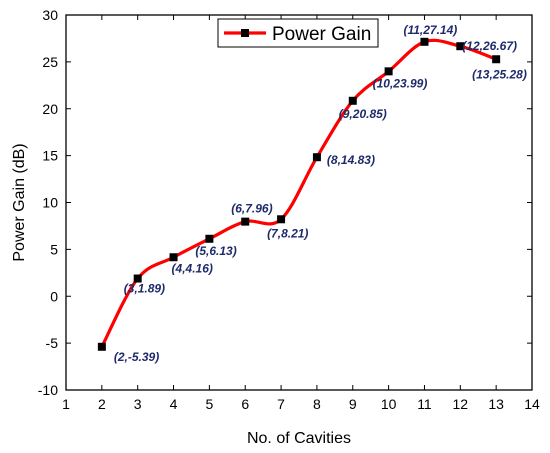  What do you see at coordinates (430, 30) in the screenshot?
I see `data-label: (11,27.14)` at bounding box center [430, 30].